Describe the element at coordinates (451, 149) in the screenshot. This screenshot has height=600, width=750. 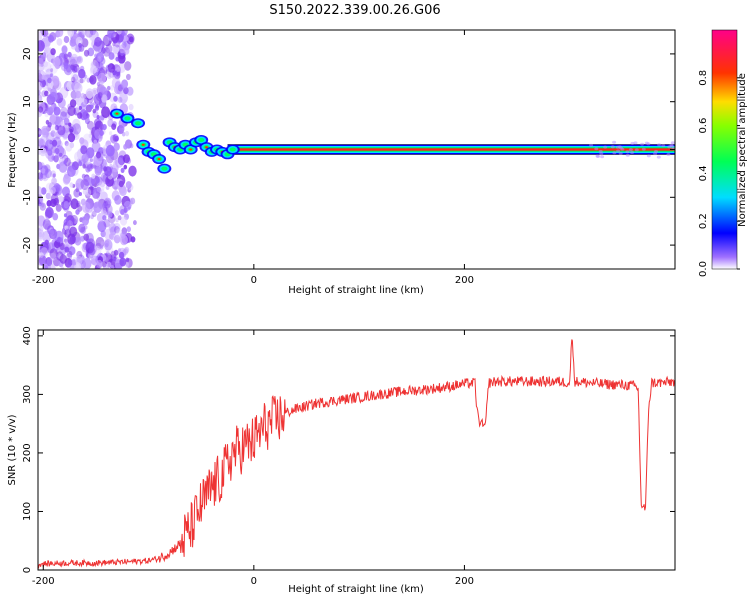
I see `track-band-core` at that location.